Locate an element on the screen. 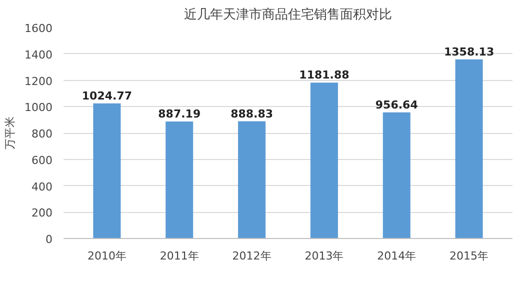  data-label: 1024.77 is located at coordinates (107, 95).